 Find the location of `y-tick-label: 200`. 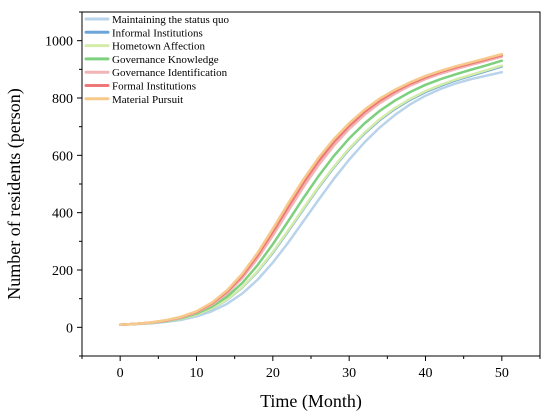

y-tick-label: 200 is located at coordinates (62, 271).